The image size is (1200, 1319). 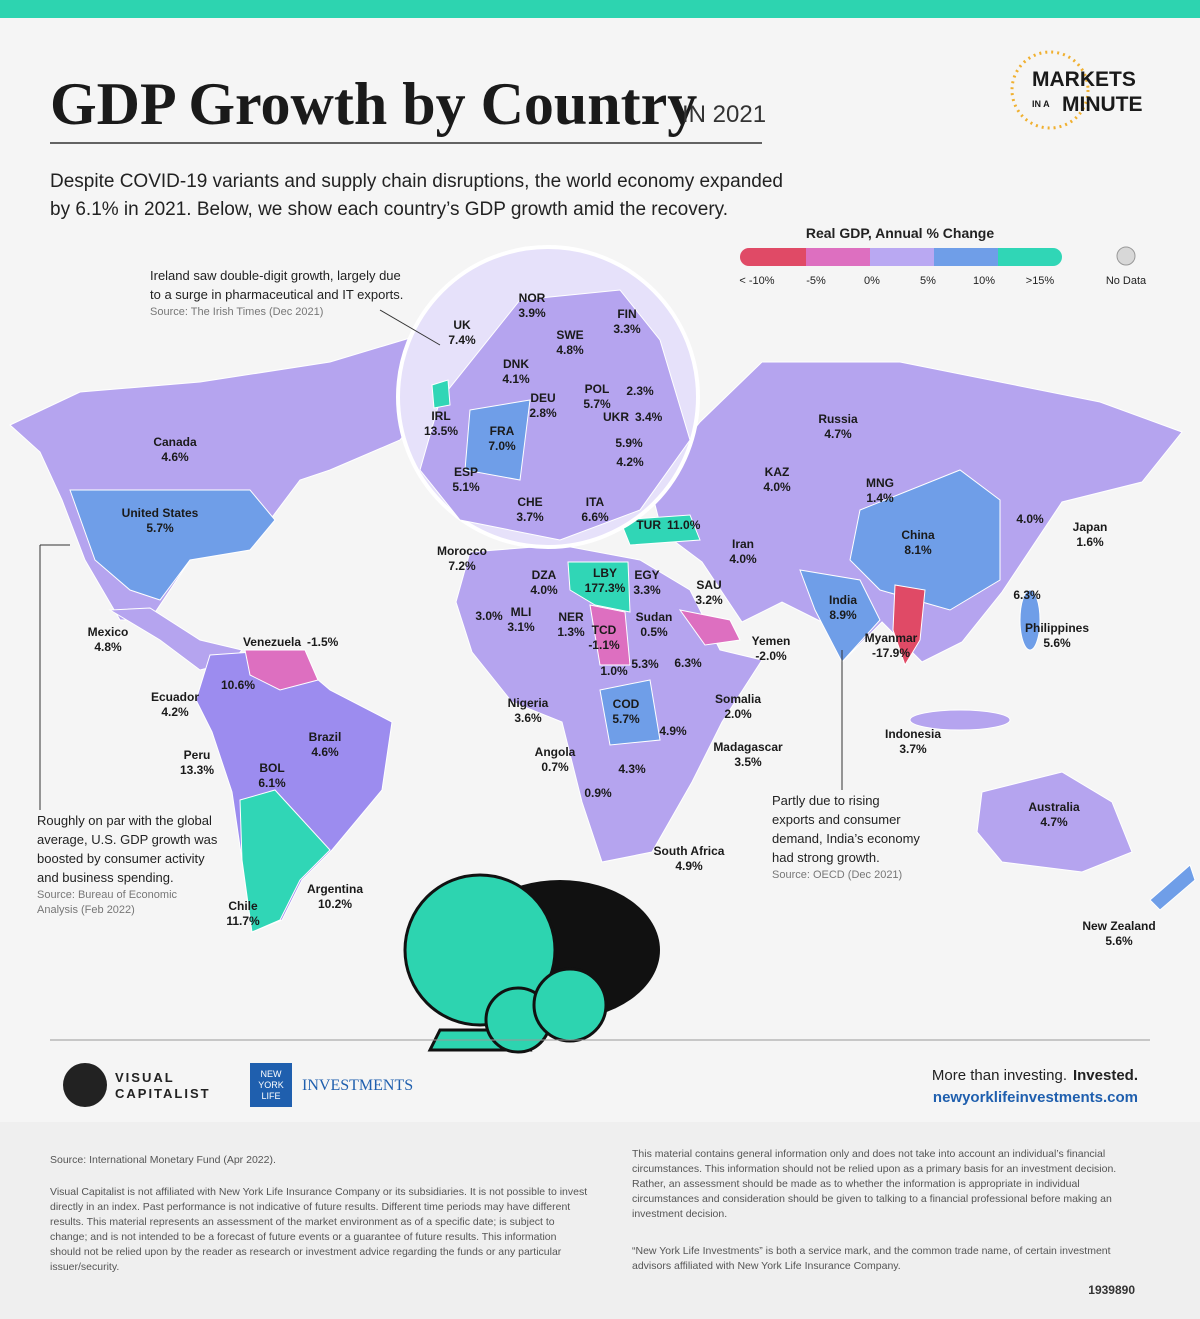 What do you see at coordinates (197, 755) in the screenshot?
I see `country-name: Peru` at bounding box center [197, 755].